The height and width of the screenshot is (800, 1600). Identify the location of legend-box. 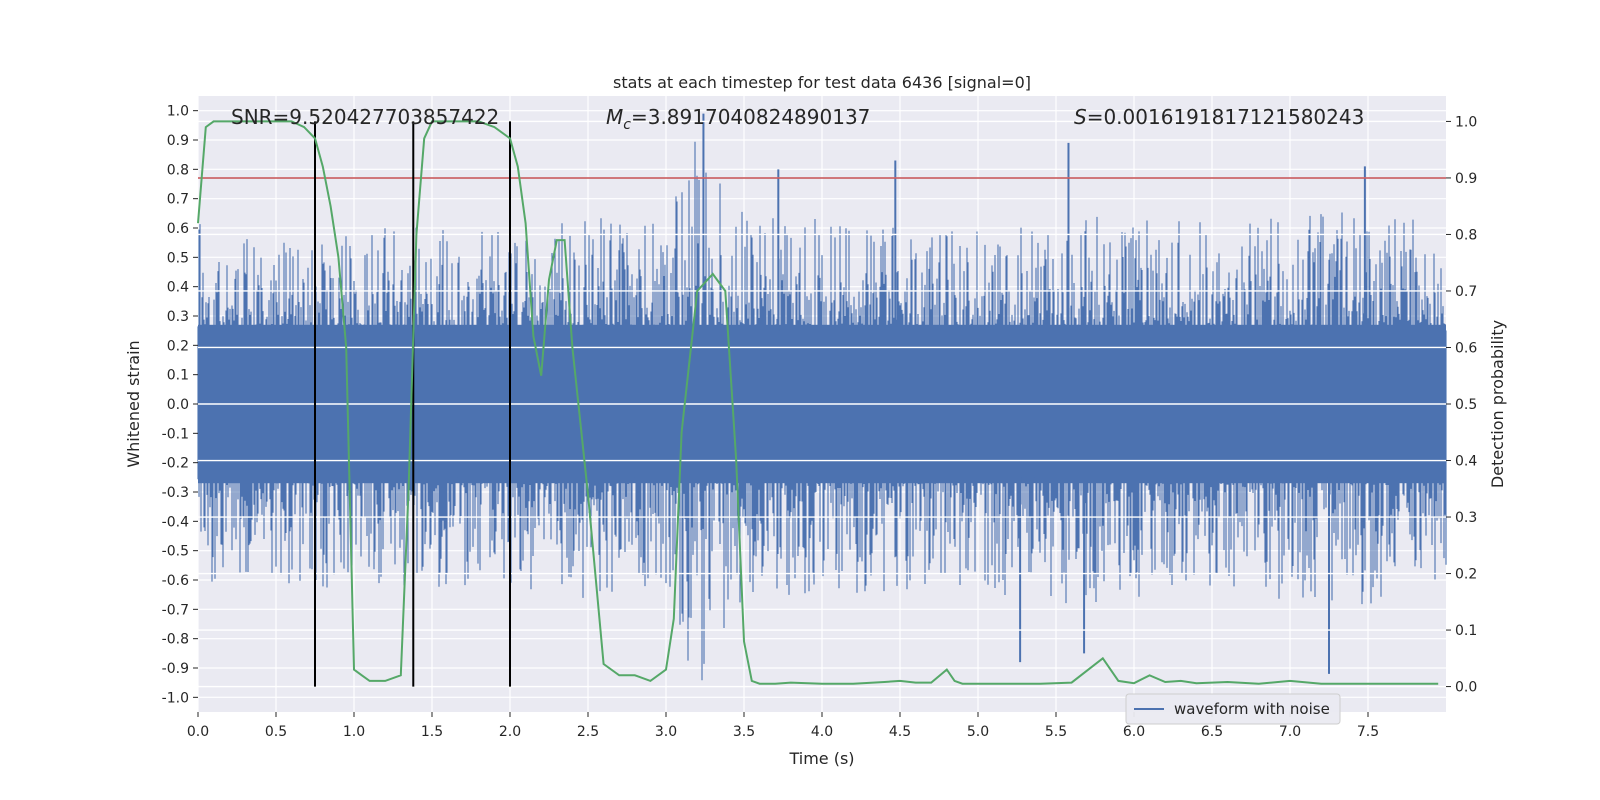
(1233, 709).